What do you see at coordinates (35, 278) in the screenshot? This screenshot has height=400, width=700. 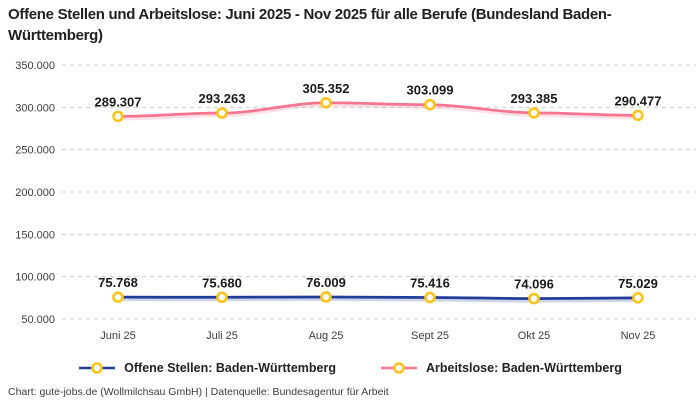 I see `y-axis-tick-label: 100.000` at bounding box center [35, 278].